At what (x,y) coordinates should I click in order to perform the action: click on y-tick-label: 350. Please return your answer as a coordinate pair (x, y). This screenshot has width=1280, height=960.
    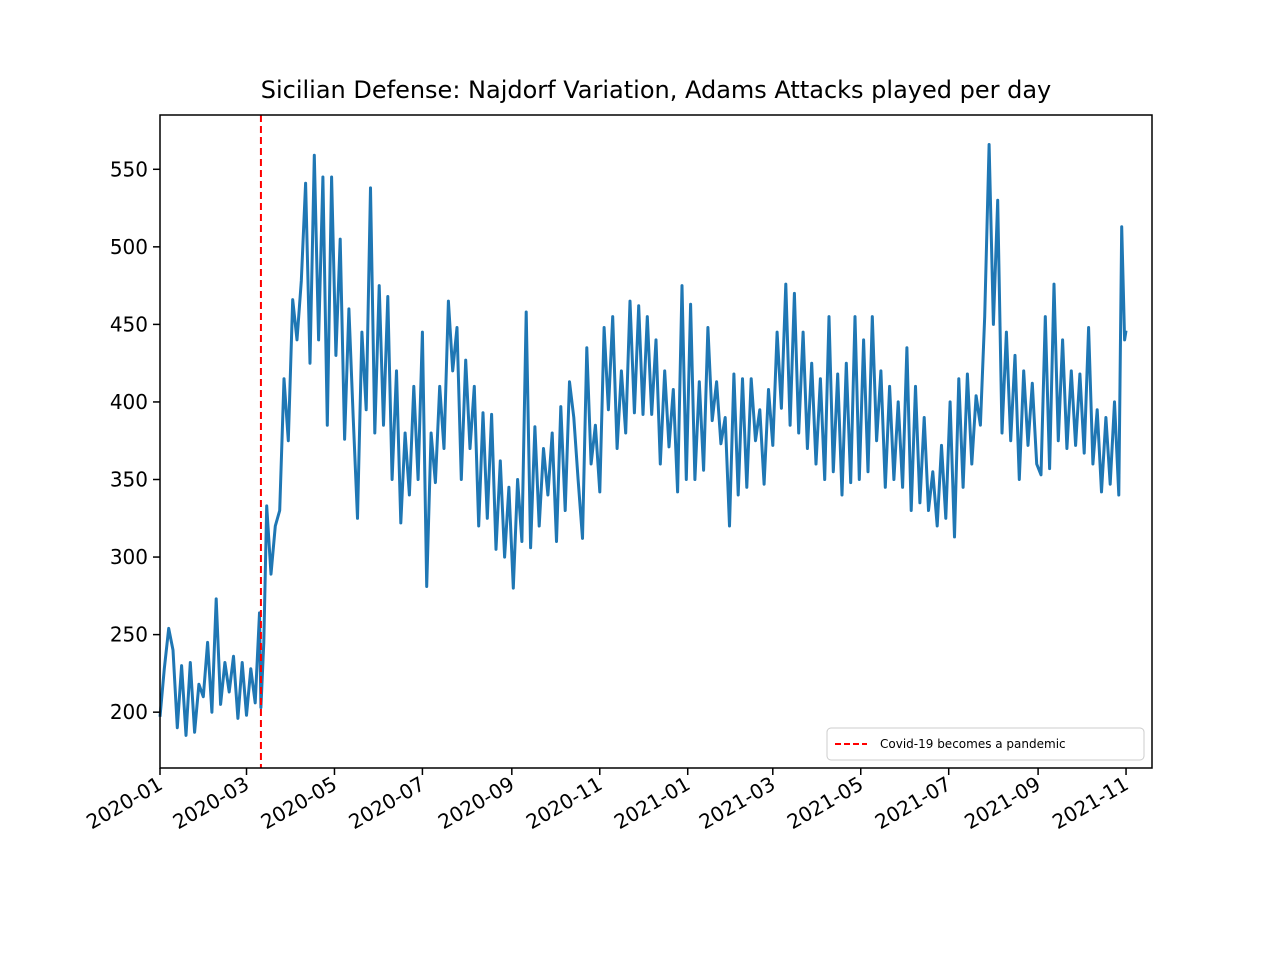
    Looking at the image, I should click on (129, 480).